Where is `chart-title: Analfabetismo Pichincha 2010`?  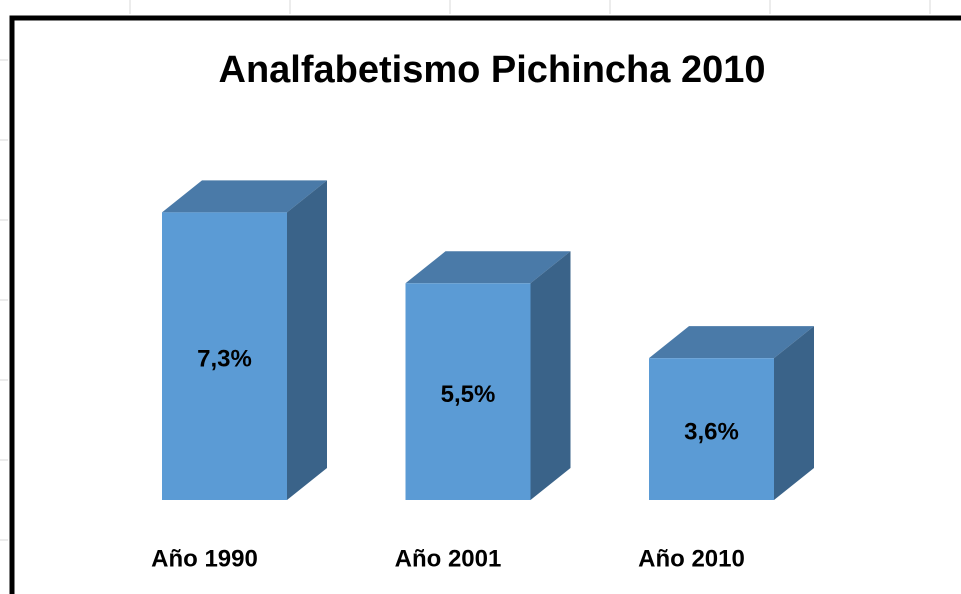 chart-title: Analfabetismo Pichincha 2010 is located at coordinates (492, 70).